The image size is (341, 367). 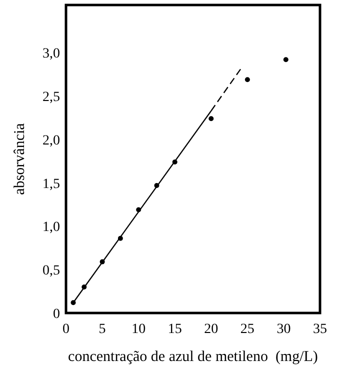 What do you see at coordinates (139, 329) in the screenshot?
I see `x-tick-label: 10` at bounding box center [139, 329].